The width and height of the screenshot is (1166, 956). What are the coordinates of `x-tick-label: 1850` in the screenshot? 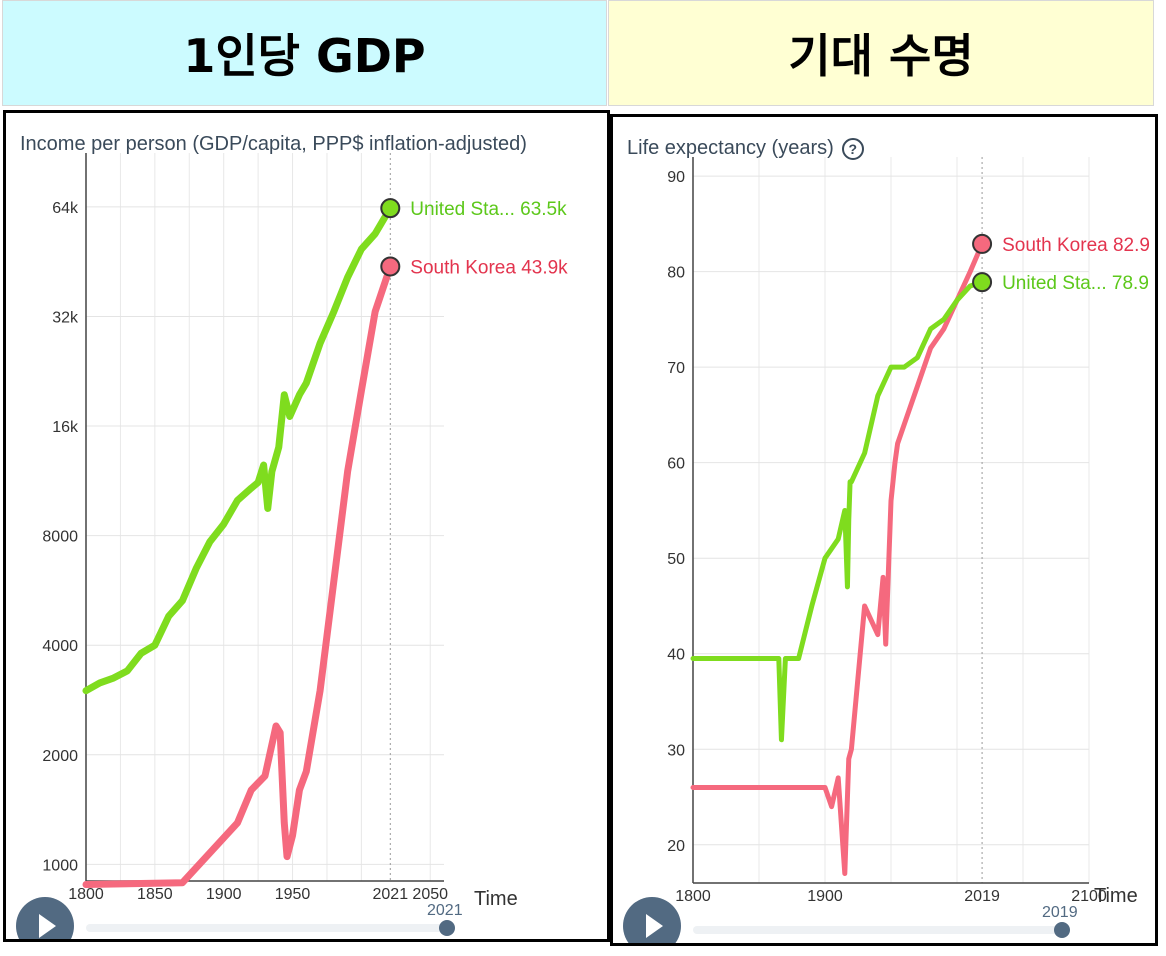 It's located at (155, 894).